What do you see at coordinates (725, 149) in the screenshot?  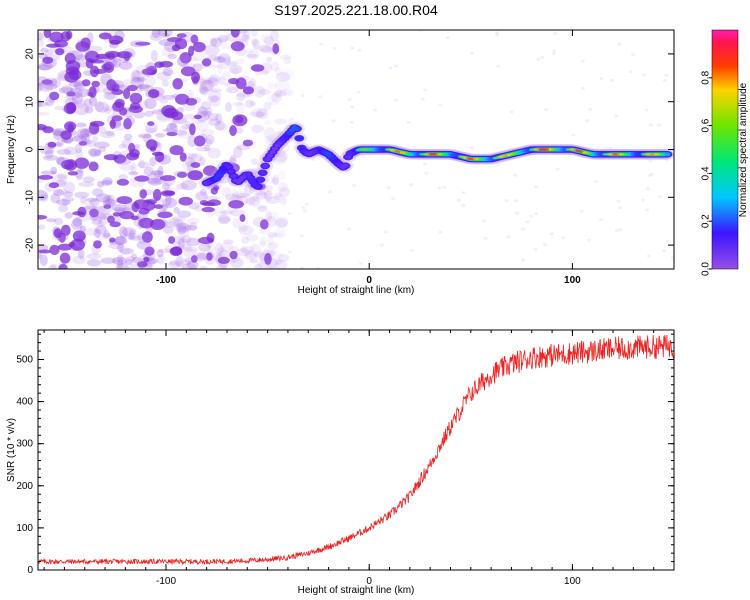 I see `colorbar` at bounding box center [725, 149].